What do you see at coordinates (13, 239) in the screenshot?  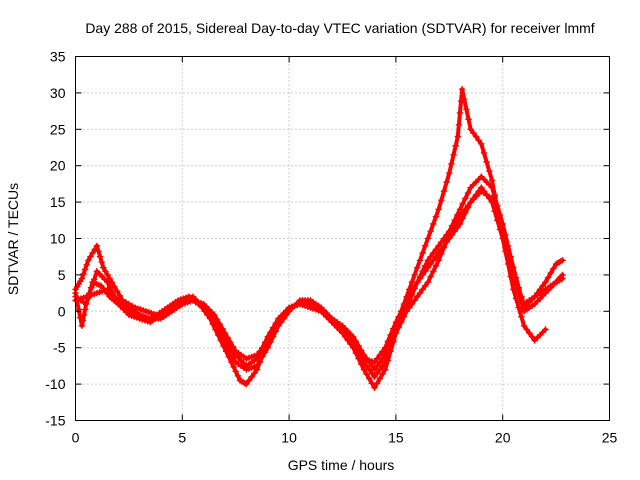 I see `y-axis-title: SDTVAR / TECUs` at bounding box center [13, 239].